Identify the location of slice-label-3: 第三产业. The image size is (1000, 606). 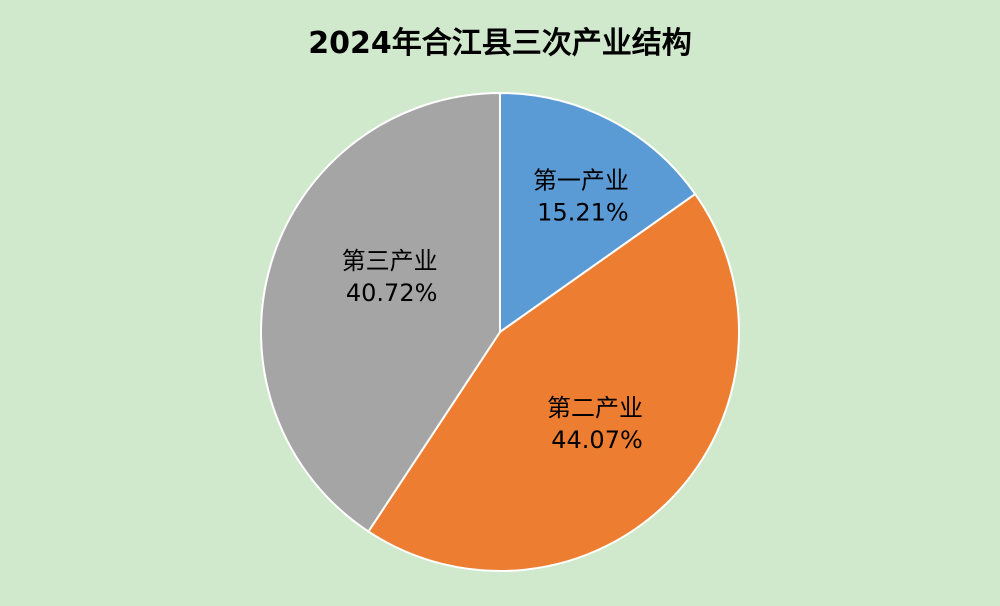
(390, 261).